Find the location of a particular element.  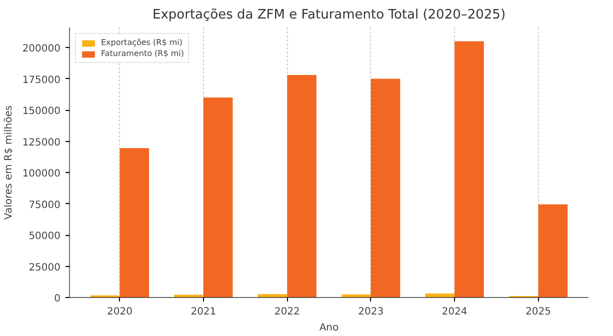

chart-title: Exportações da ZFM e Faturamento Total (2020–2025) is located at coordinates (329, 15).